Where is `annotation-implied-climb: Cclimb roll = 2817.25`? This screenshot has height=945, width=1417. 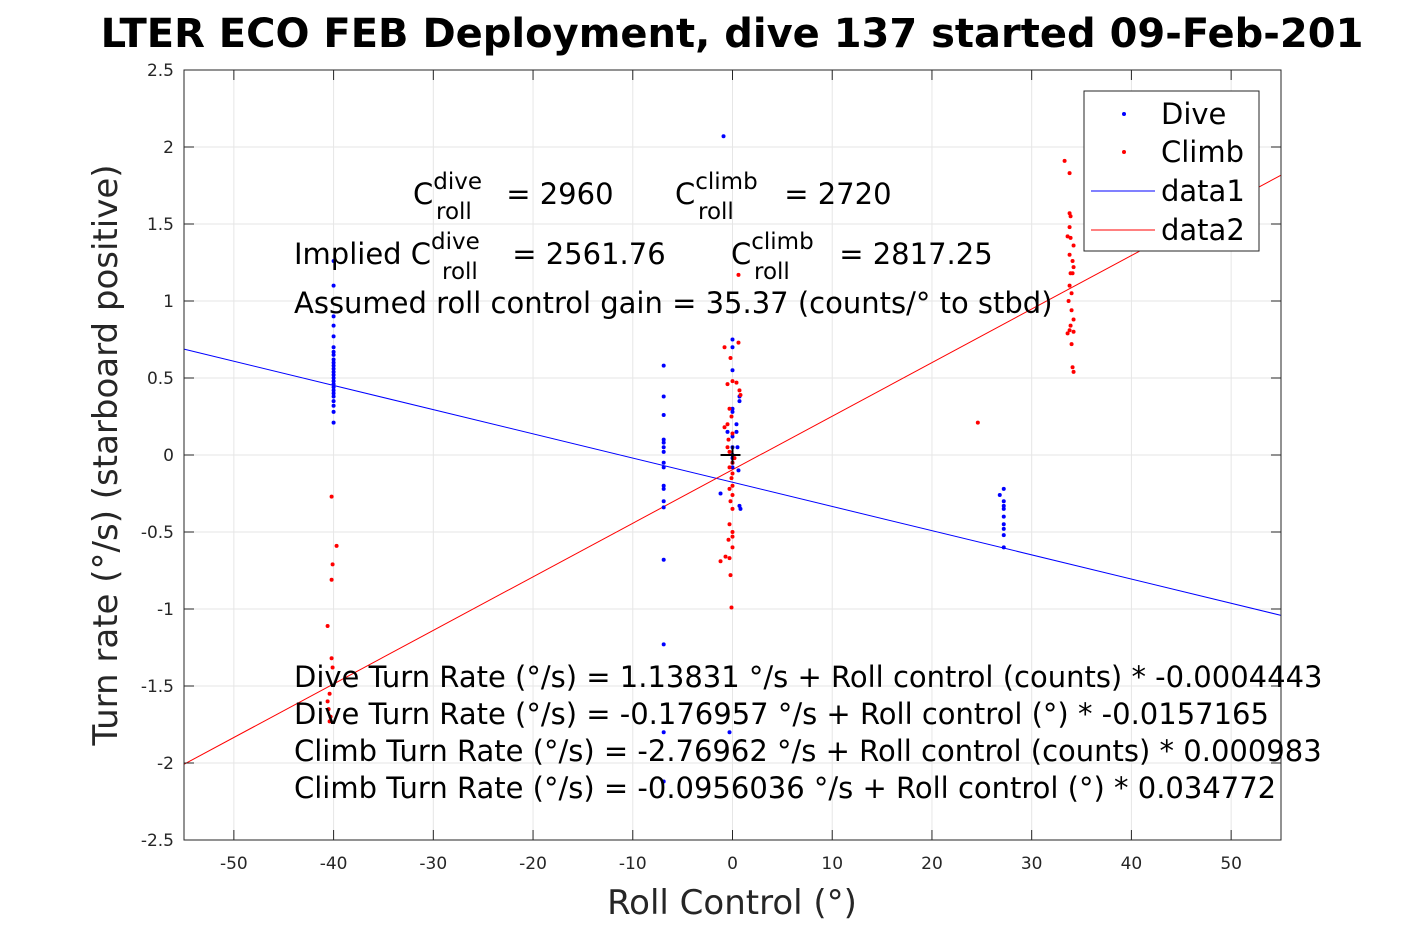
annotation-implied-climb: Cclimb roll = 2817.25 is located at coordinates (862, 257).